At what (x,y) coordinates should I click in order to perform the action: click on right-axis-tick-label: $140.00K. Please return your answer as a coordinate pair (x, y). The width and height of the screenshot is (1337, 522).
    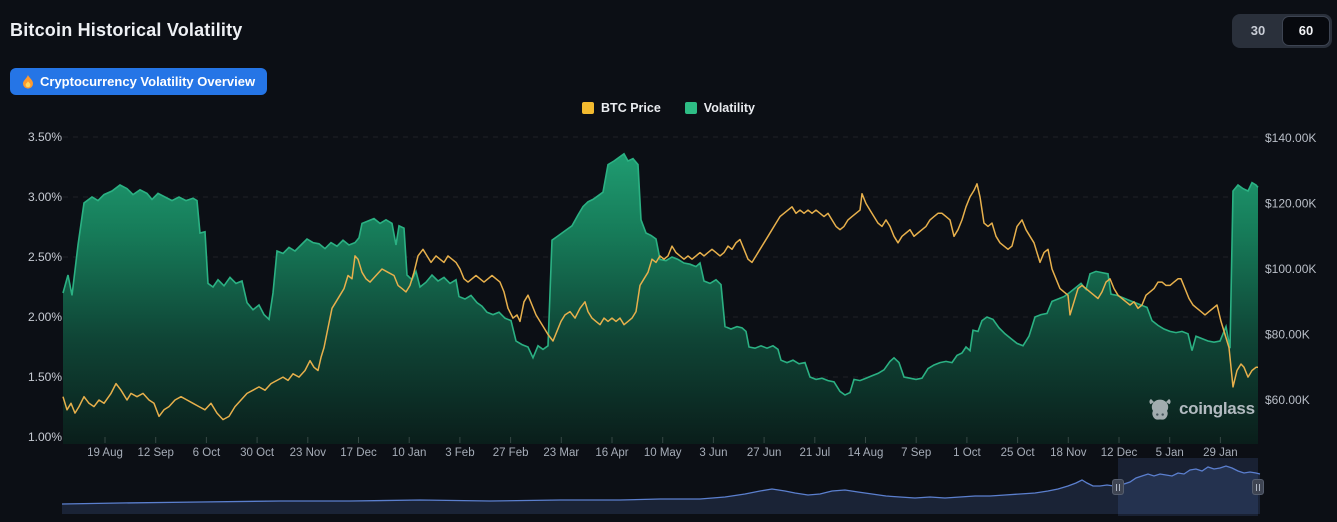
    Looking at the image, I should click on (1290, 138).